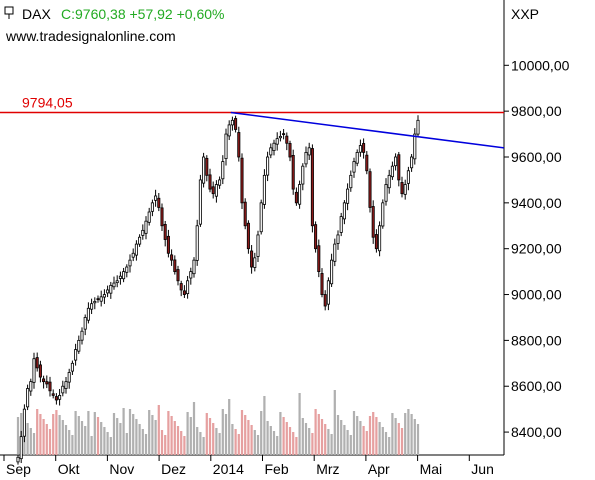 The image size is (595, 480). I want to click on x-axis: Sep Okt Nov Dez 2014 Feb Mrz Apr Mai Jun, so click(248, 466).